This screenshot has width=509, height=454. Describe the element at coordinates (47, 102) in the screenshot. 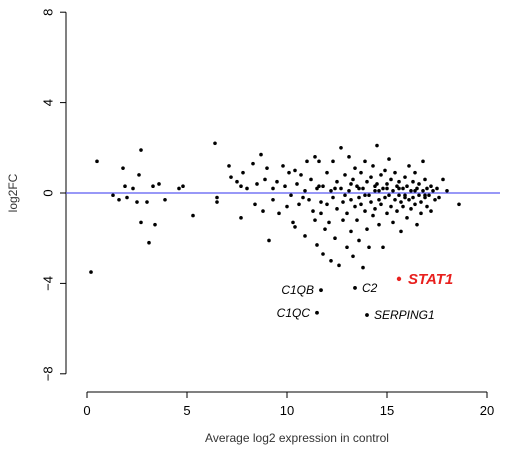

I see `y-tick-label: 4` at that location.